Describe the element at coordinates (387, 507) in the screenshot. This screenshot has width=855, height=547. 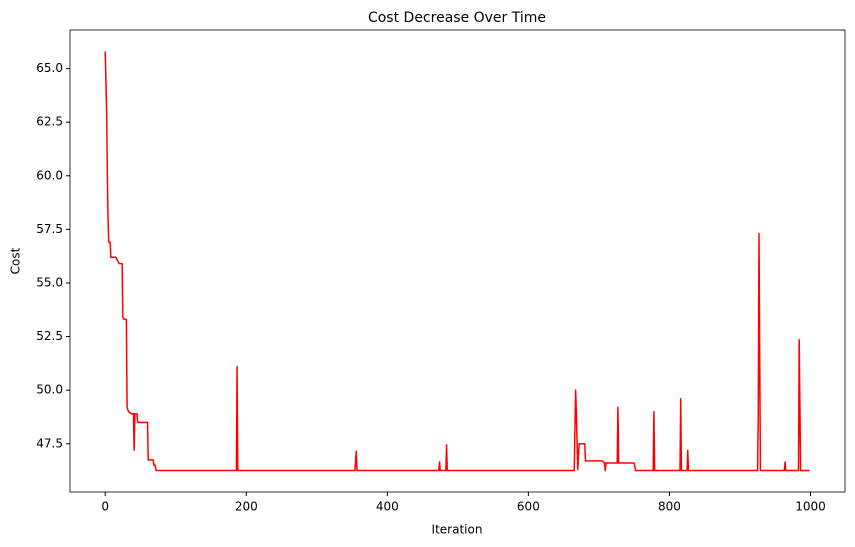
I see `x-tick-label: 400` at that location.